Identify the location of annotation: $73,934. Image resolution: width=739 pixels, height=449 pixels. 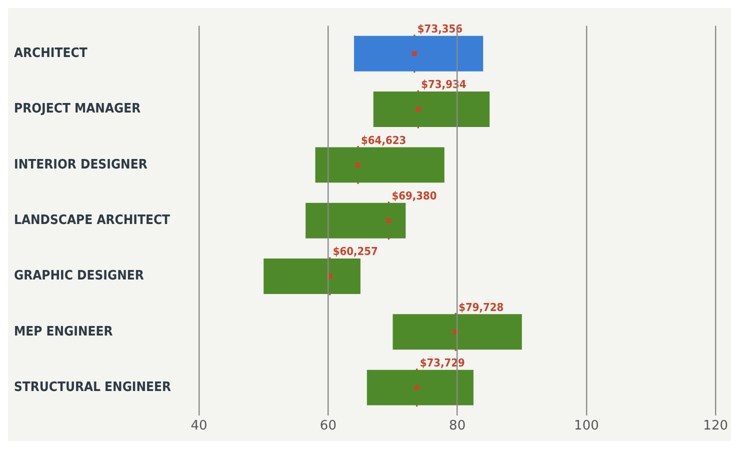
(443, 85).